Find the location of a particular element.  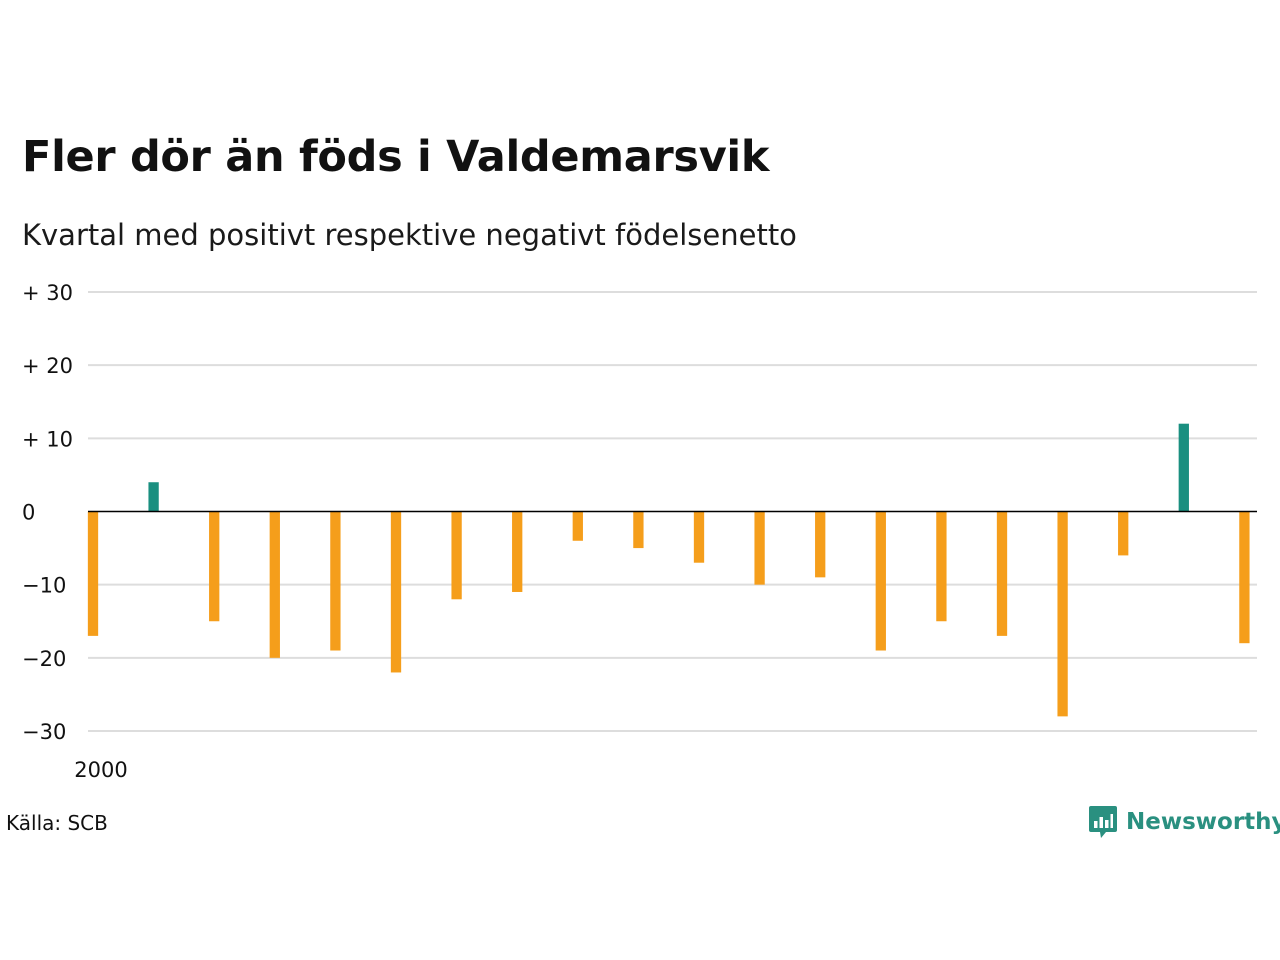

chart-title: Fler dör än föds i Valdemarsvik is located at coordinates (396, 157).